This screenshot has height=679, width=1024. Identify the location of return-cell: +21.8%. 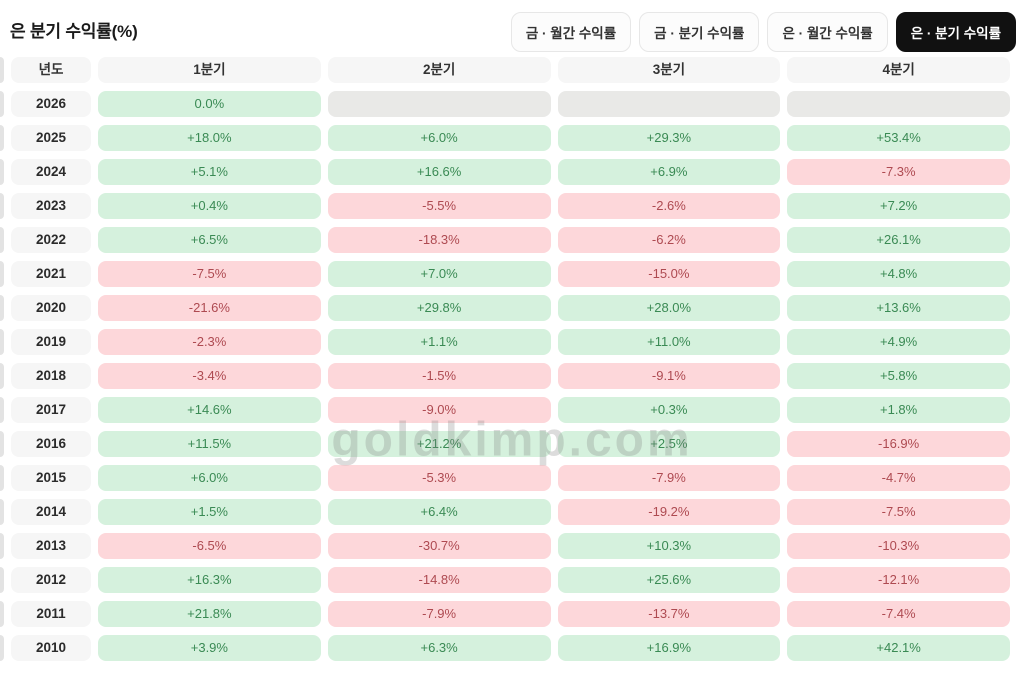
(209, 614).